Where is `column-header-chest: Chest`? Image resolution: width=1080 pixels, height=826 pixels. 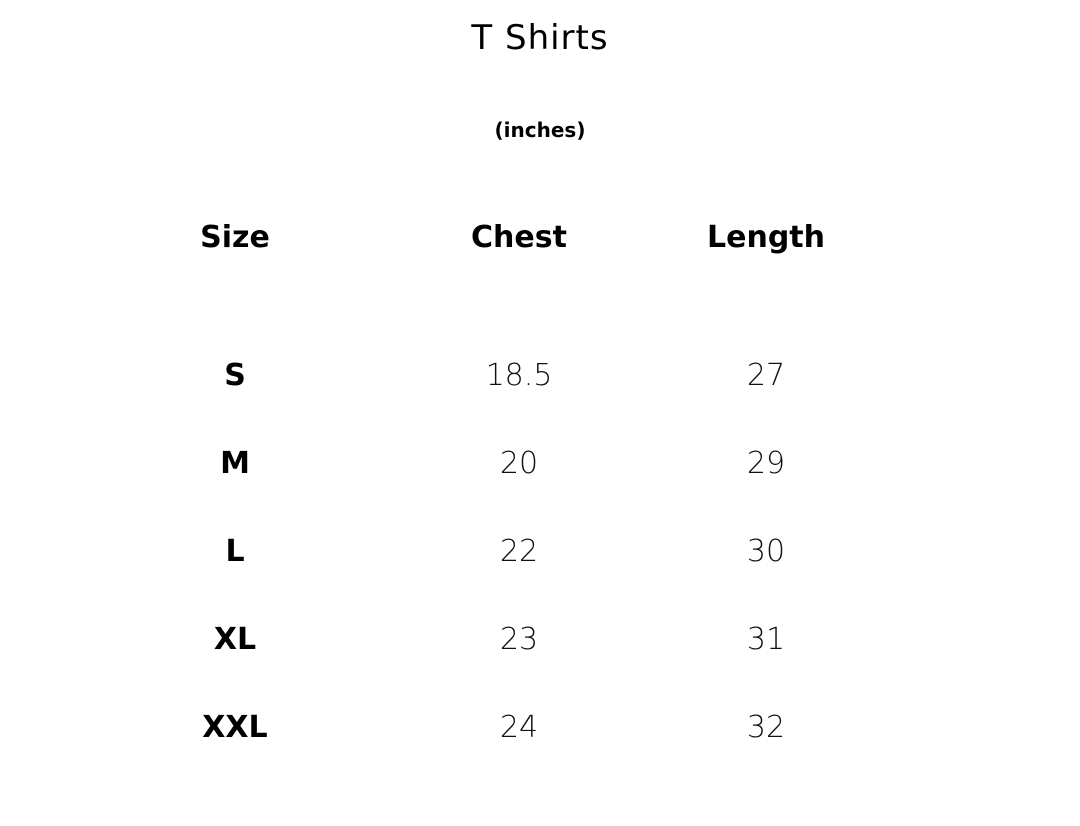
column-header-chest: Chest is located at coordinates (519, 237).